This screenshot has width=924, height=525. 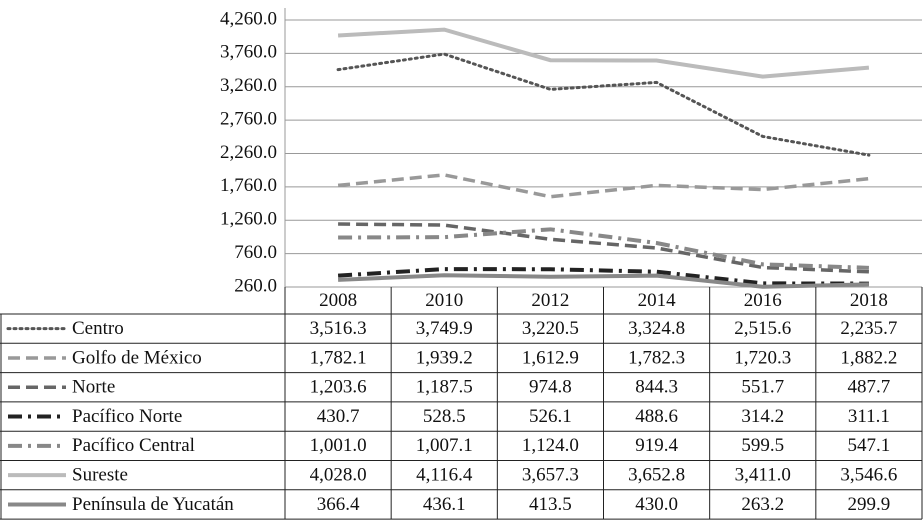 What do you see at coordinates (656, 475) in the screenshot?
I see `table-cell: 3,652.8` at bounding box center [656, 475].